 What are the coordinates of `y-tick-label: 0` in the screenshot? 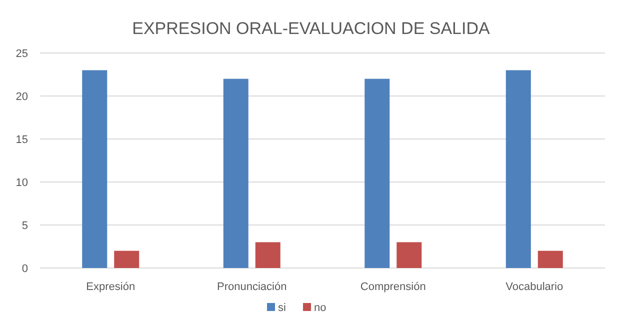 It's located at (25, 269).